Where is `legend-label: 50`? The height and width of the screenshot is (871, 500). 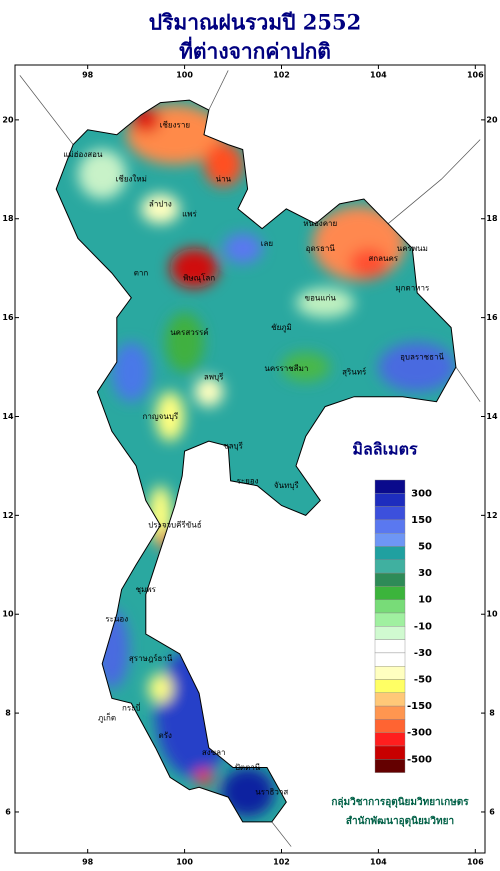 legend-label: 50 is located at coordinates (425, 547).